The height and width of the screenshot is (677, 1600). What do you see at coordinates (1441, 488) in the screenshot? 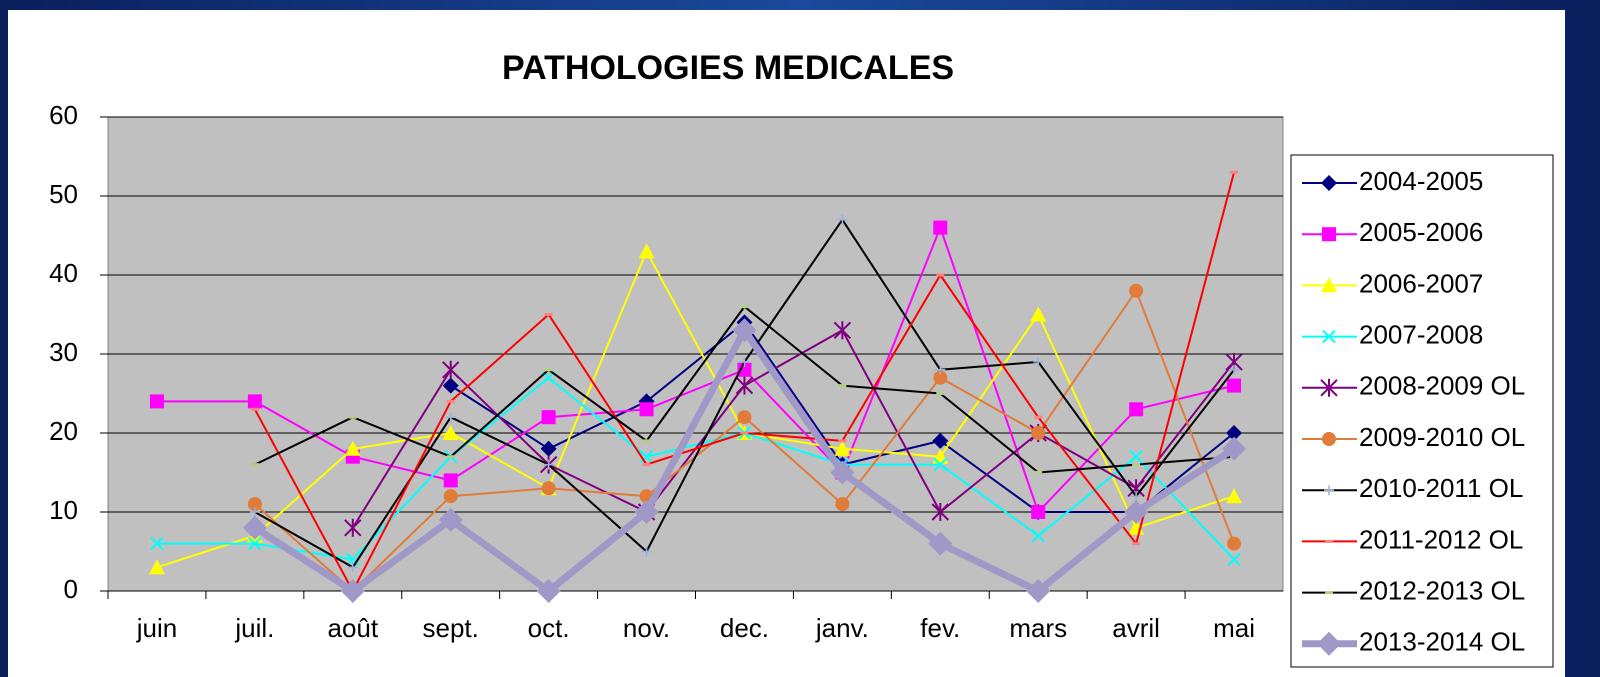
I see `legend-label: 2010-2011 OL` at bounding box center [1441, 488].